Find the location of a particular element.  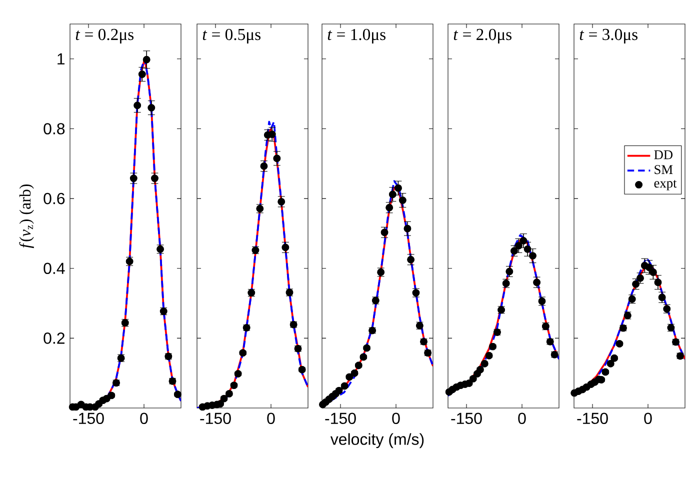

x-axis-title: velocity (m/s) is located at coordinates (377, 440).